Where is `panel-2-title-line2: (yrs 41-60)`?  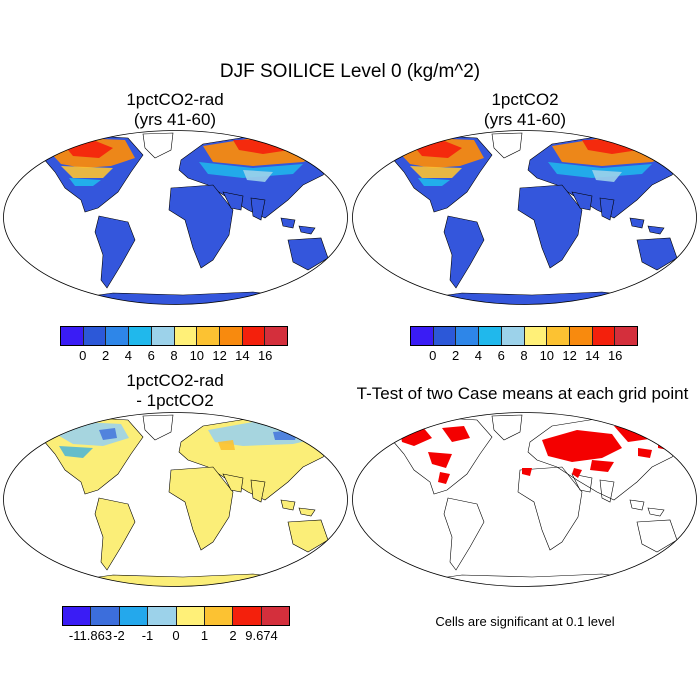 panel-2-title-line2: (yrs 41-60) is located at coordinates (525, 119).